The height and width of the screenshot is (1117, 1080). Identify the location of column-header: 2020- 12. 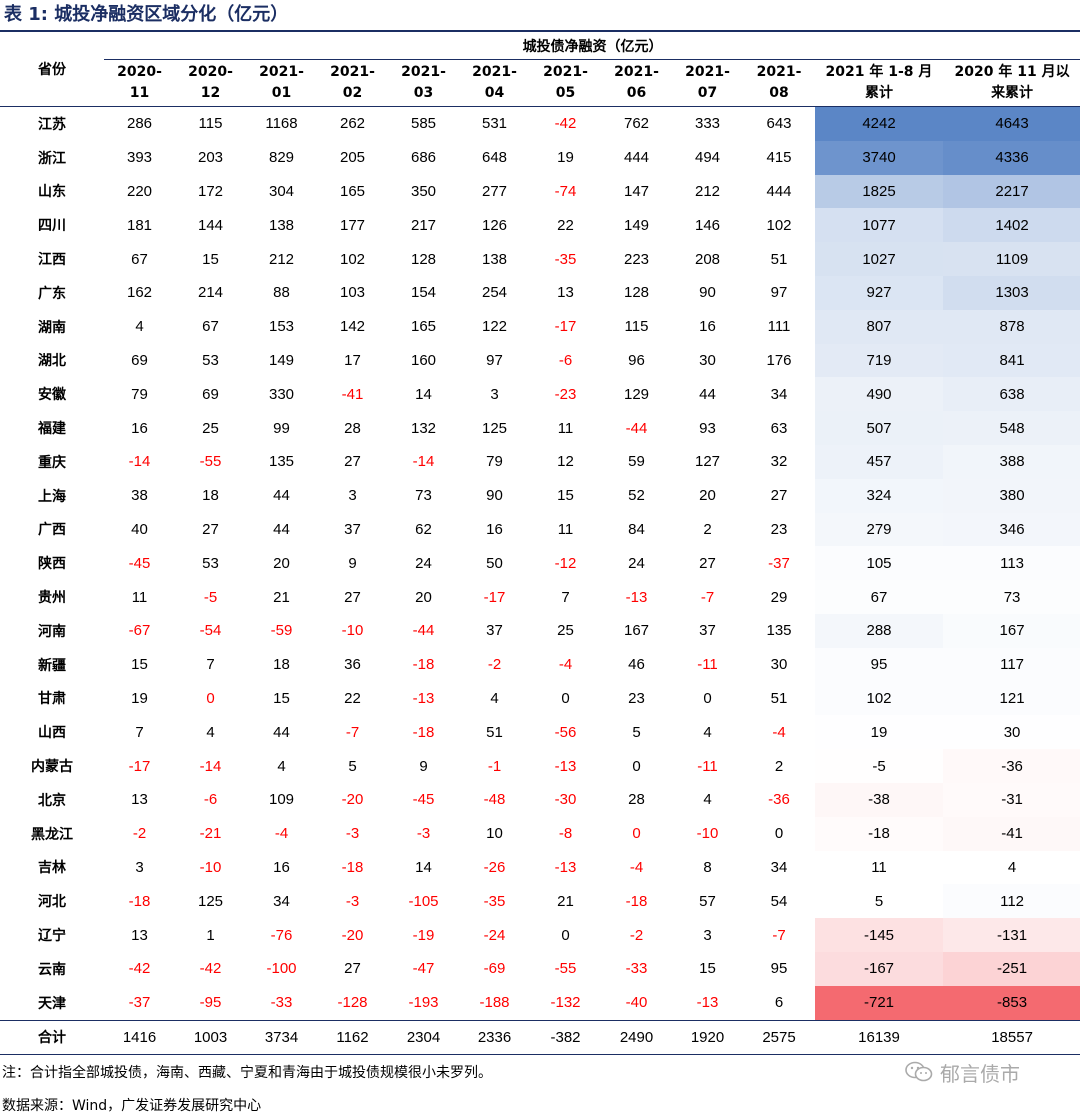
(210, 83).